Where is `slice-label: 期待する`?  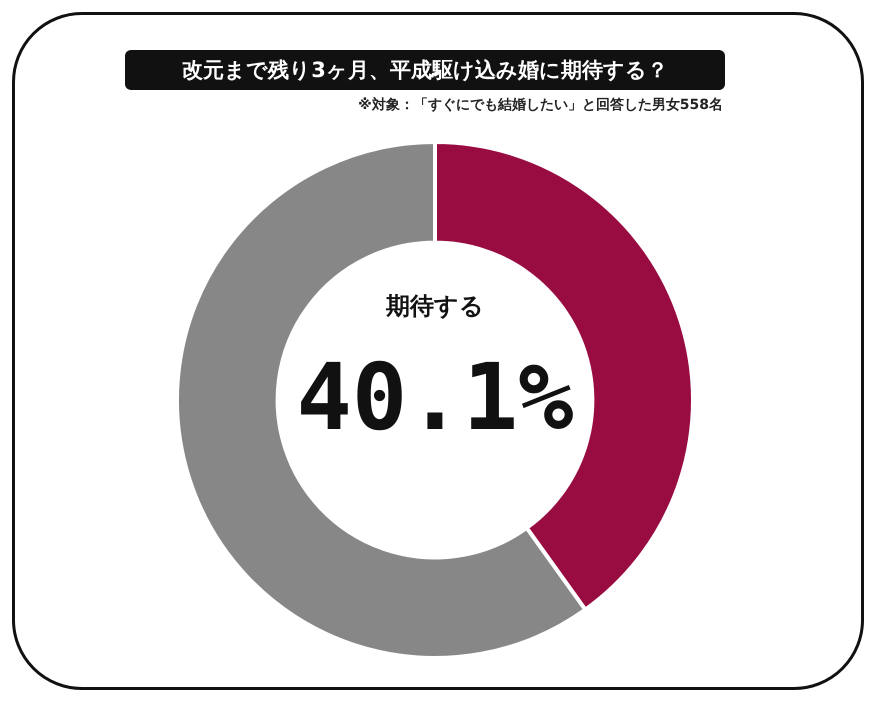
slice-label: 期待する is located at coordinates (434, 306).